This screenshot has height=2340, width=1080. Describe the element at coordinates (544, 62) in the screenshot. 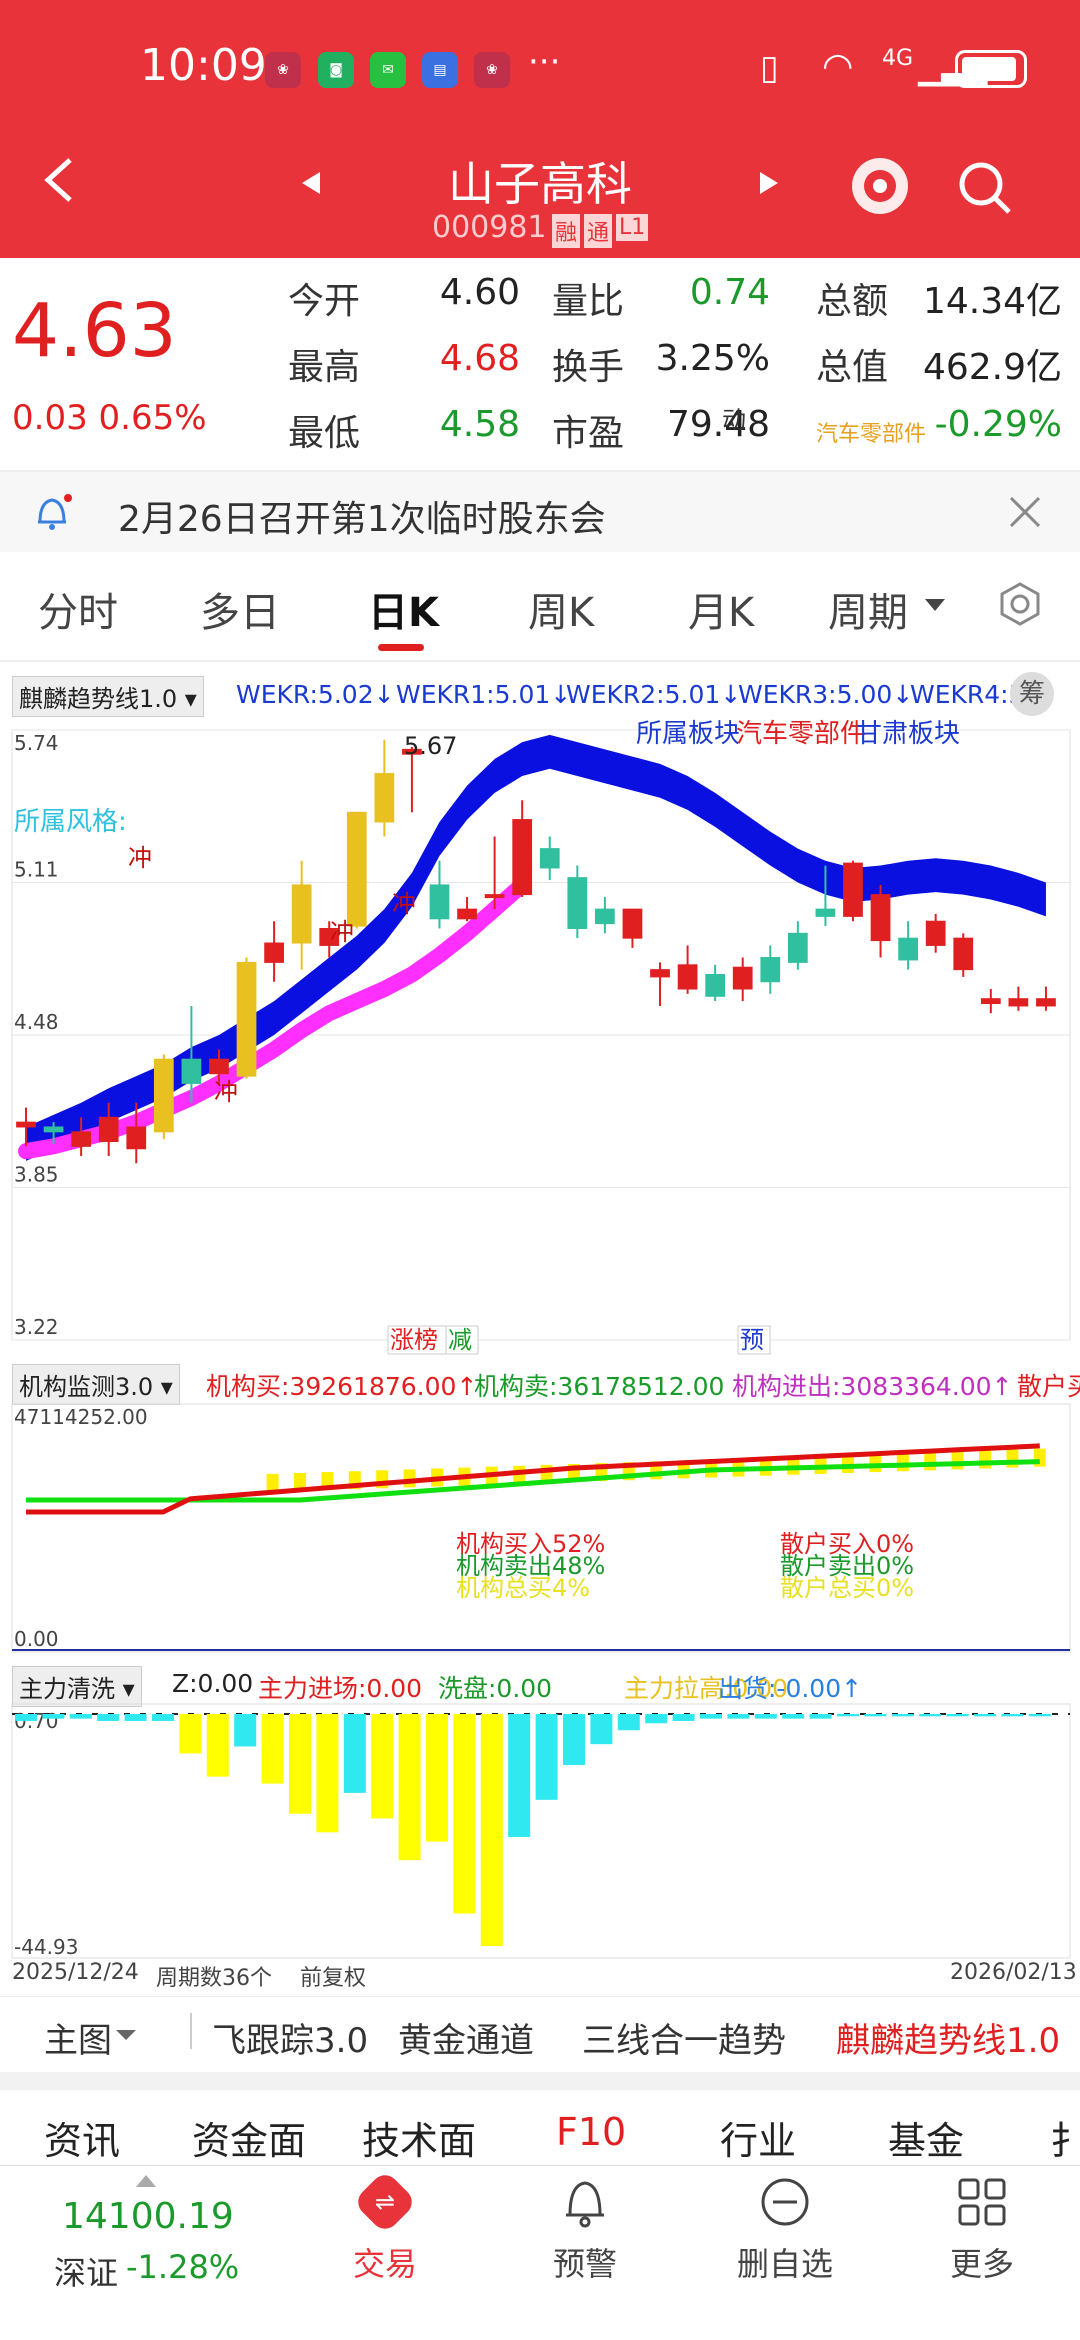

I see `more-notifications: ···` at that location.